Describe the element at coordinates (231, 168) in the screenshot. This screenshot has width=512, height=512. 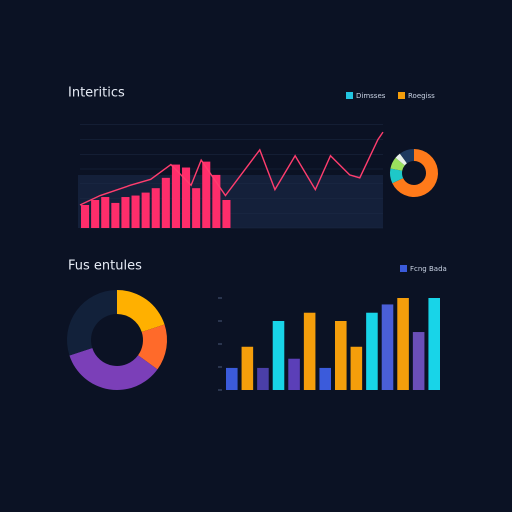
I see `line` at that location.